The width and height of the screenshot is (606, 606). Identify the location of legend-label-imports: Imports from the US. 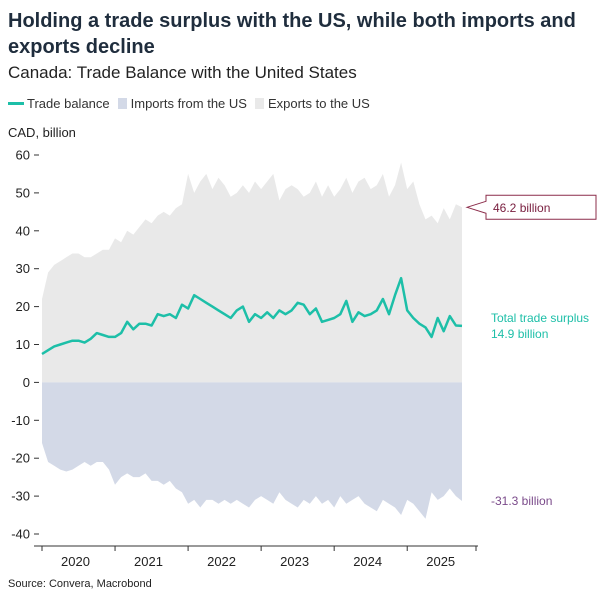
(188, 103).